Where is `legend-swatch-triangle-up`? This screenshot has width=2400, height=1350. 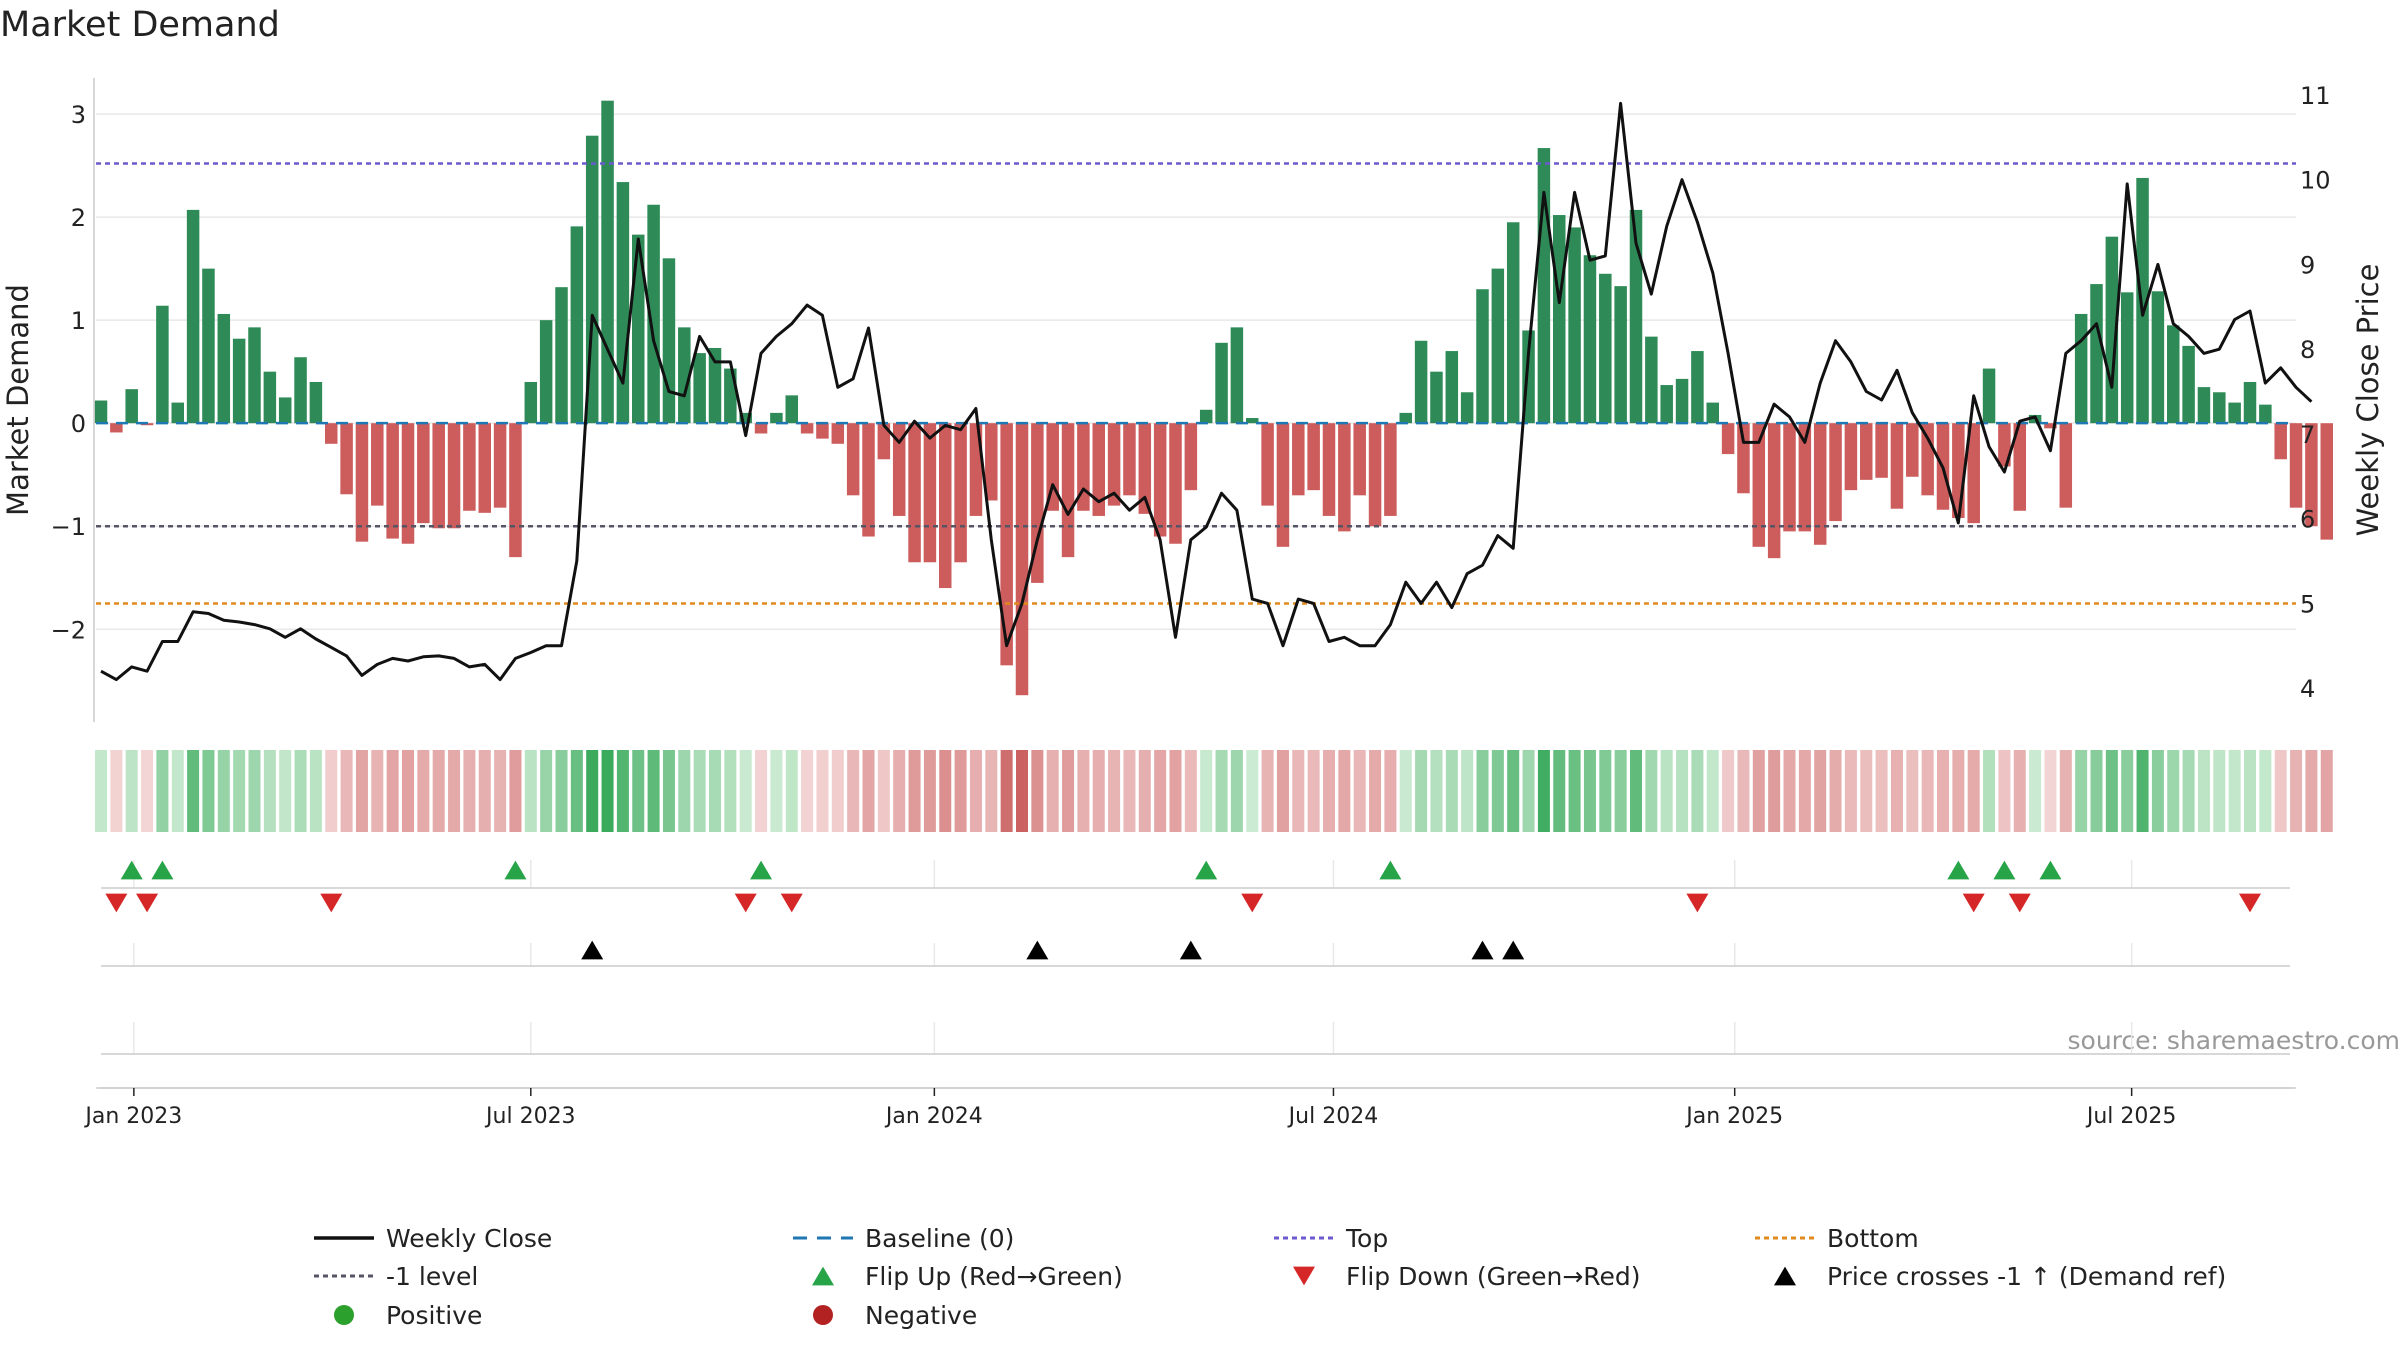
legend-swatch-triangle-up is located at coordinates (1785, 1276).